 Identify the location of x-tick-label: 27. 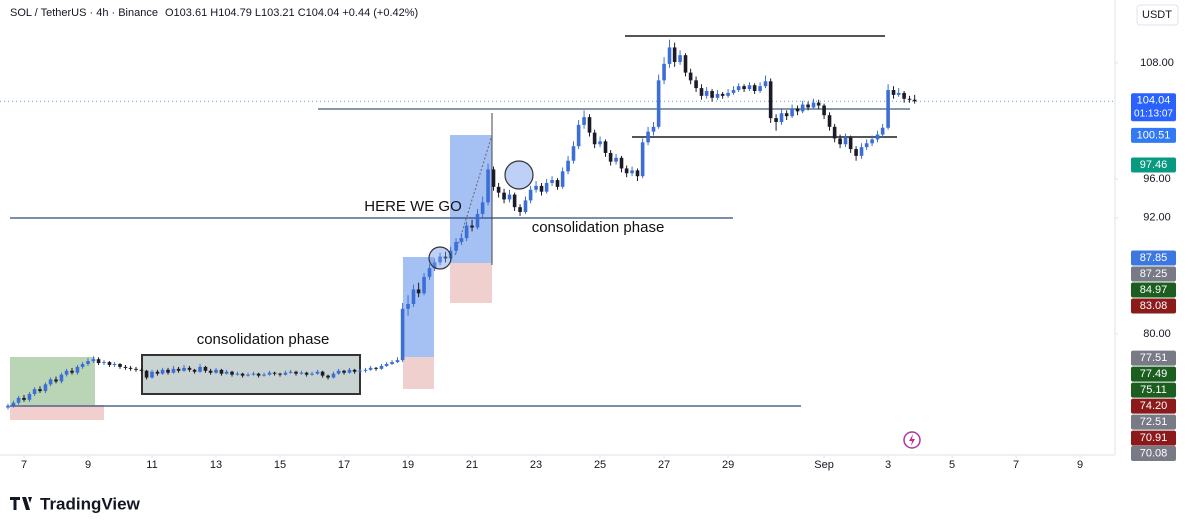
(664, 465).